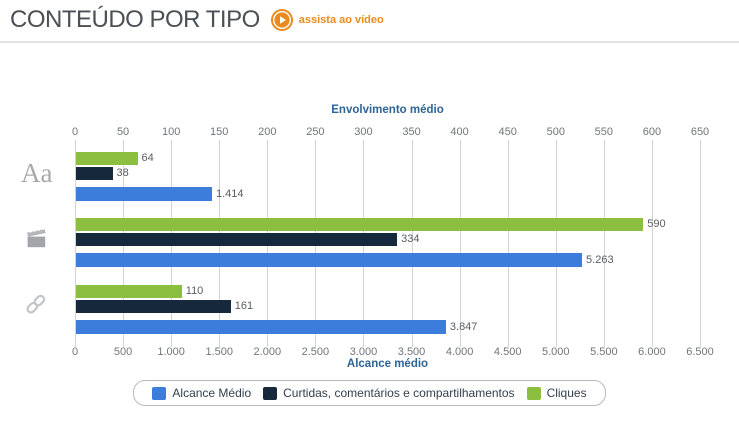 Image resolution: width=739 pixels, height=422 pixels. Describe the element at coordinates (387, 364) in the screenshot. I see `bottom-axis-title: Alcance médio` at that location.